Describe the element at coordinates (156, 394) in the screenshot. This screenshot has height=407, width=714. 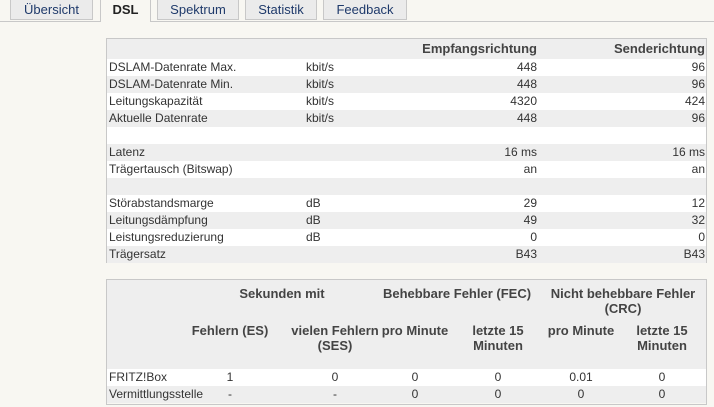
I see `row-label: Vermittlungsstelle` at that location.